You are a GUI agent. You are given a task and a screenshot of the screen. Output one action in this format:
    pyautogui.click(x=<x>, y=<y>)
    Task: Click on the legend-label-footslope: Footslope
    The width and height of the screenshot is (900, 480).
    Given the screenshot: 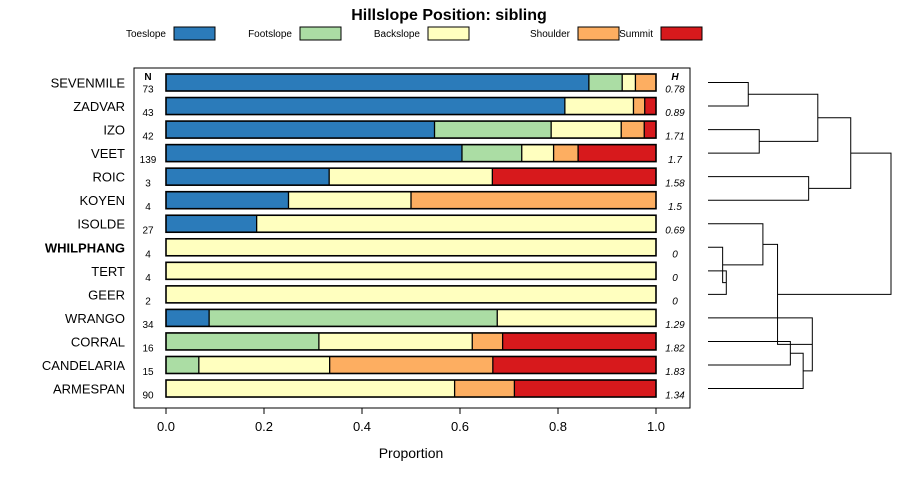 What is the action you would take?
    pyautogui.click(x=270, y=34)
    